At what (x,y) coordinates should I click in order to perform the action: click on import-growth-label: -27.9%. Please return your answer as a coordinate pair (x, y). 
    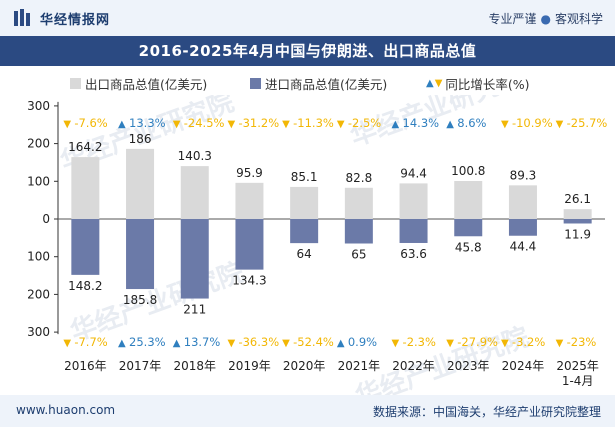
    Looking at the image, I should click on (477, 342).